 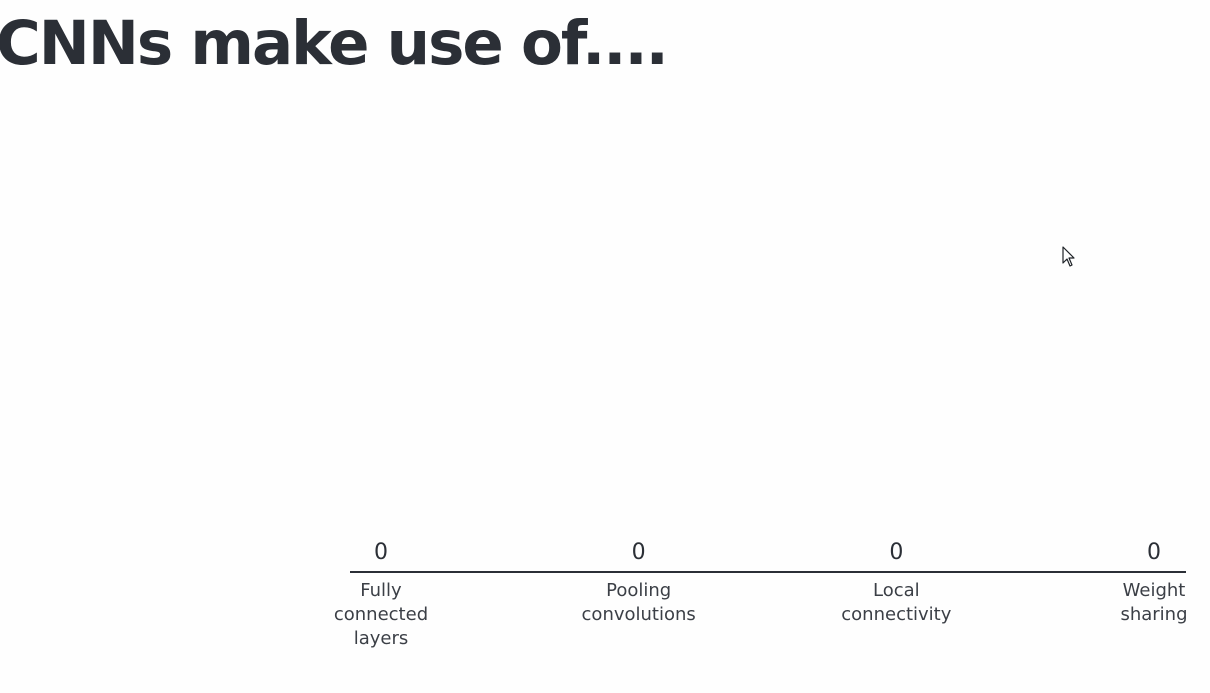 I want to click on category-label-line: convolutions, so click(x=639, y=614).